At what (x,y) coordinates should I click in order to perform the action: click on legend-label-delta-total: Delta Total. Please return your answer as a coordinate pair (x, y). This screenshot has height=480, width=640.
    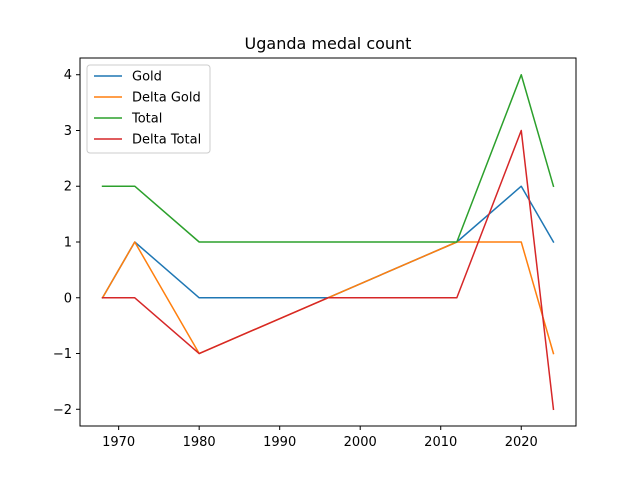
    Looking at the image, I should click on (166, 140).